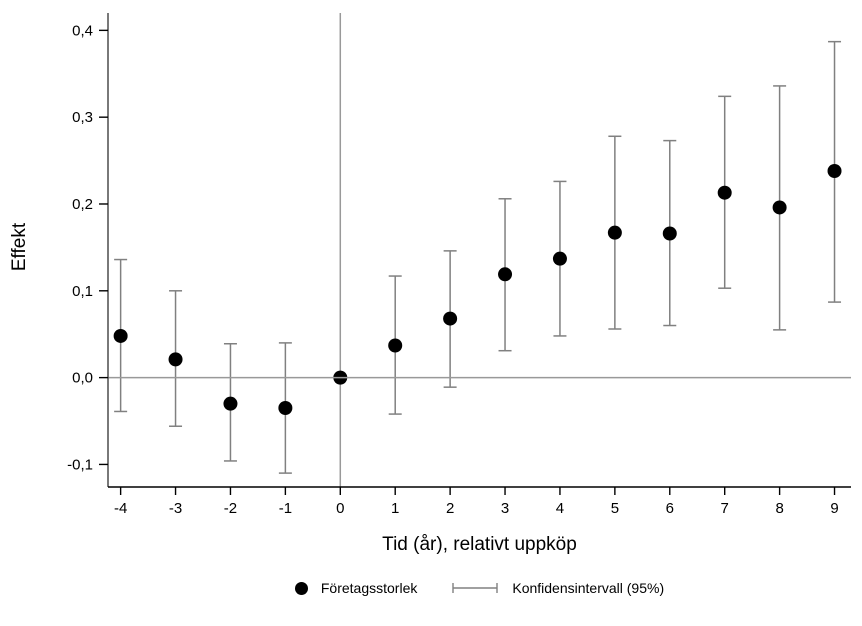 The width and height of the screenshot is (862, 626). Describe the element at coordinates (369, 588) in the screenshot. I see `legend-series-label: Företagsstorlek` at that location.